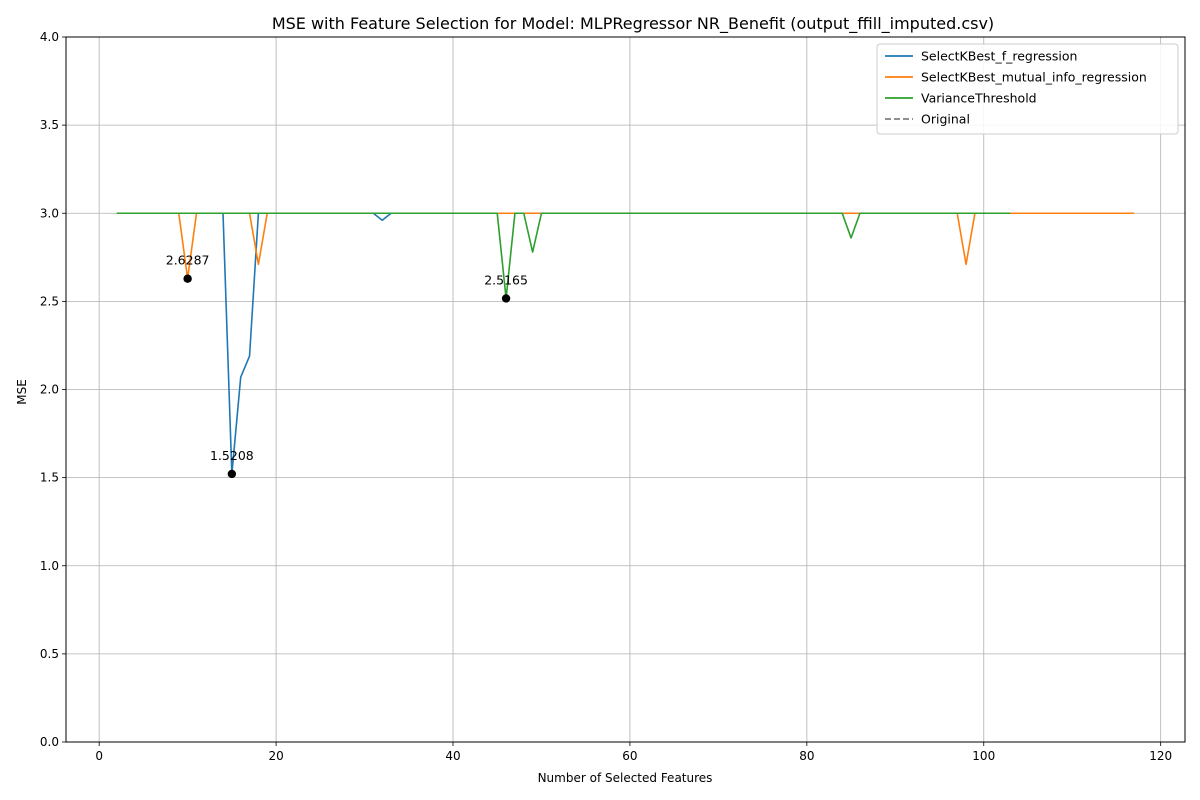 This screenshot has height=800, width=1200. What do you see at coordinates (99, 756) in the screenshot?
I see `x-tick-label: 0` at bounding box center [99, 756].